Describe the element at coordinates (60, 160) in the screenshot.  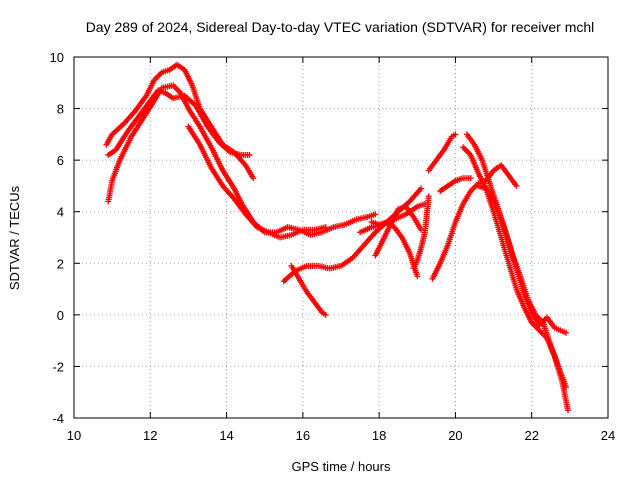
I see `y-tick-label: 6` at that location.